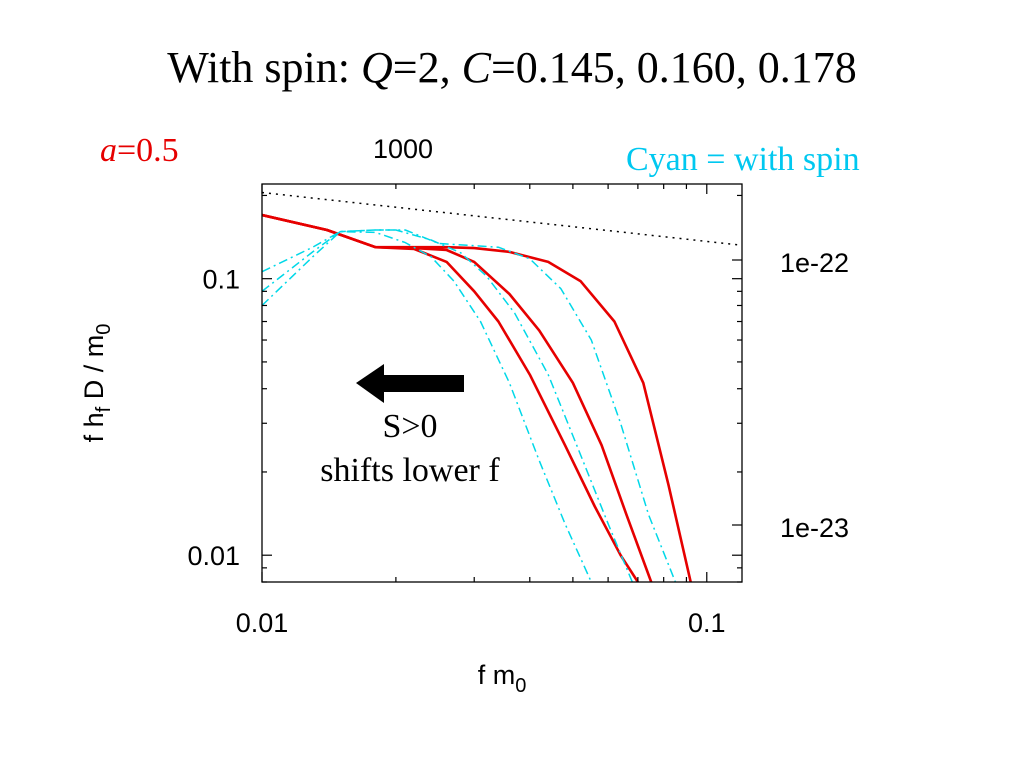 The image size is (1024, 768). What do you see at coordinates (410, 470) in the screenshot?
I see `annotation-line-2: shifts lower f` at bounding box center [410, 470].